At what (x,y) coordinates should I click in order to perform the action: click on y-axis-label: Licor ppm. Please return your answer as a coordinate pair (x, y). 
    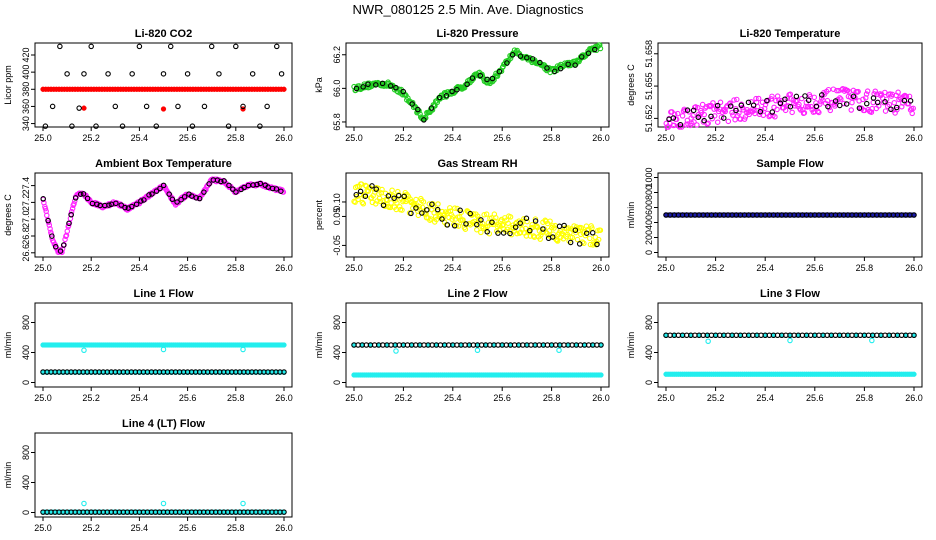
    Looking at the image, I should click on (8, 85).